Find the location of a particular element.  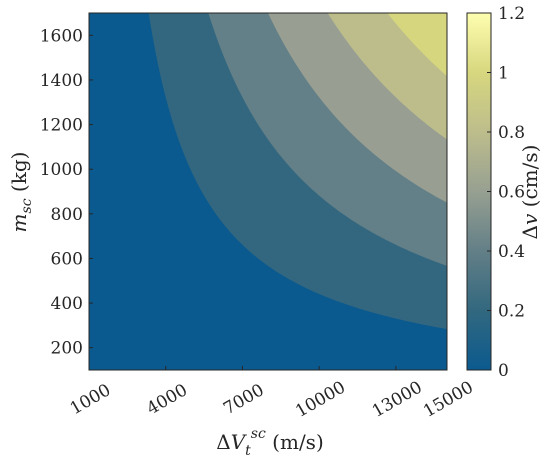

colorbar-axis: 0 0.2 0.4 0.6 0.8 1 1.2 is located at coordinates (506, 192).